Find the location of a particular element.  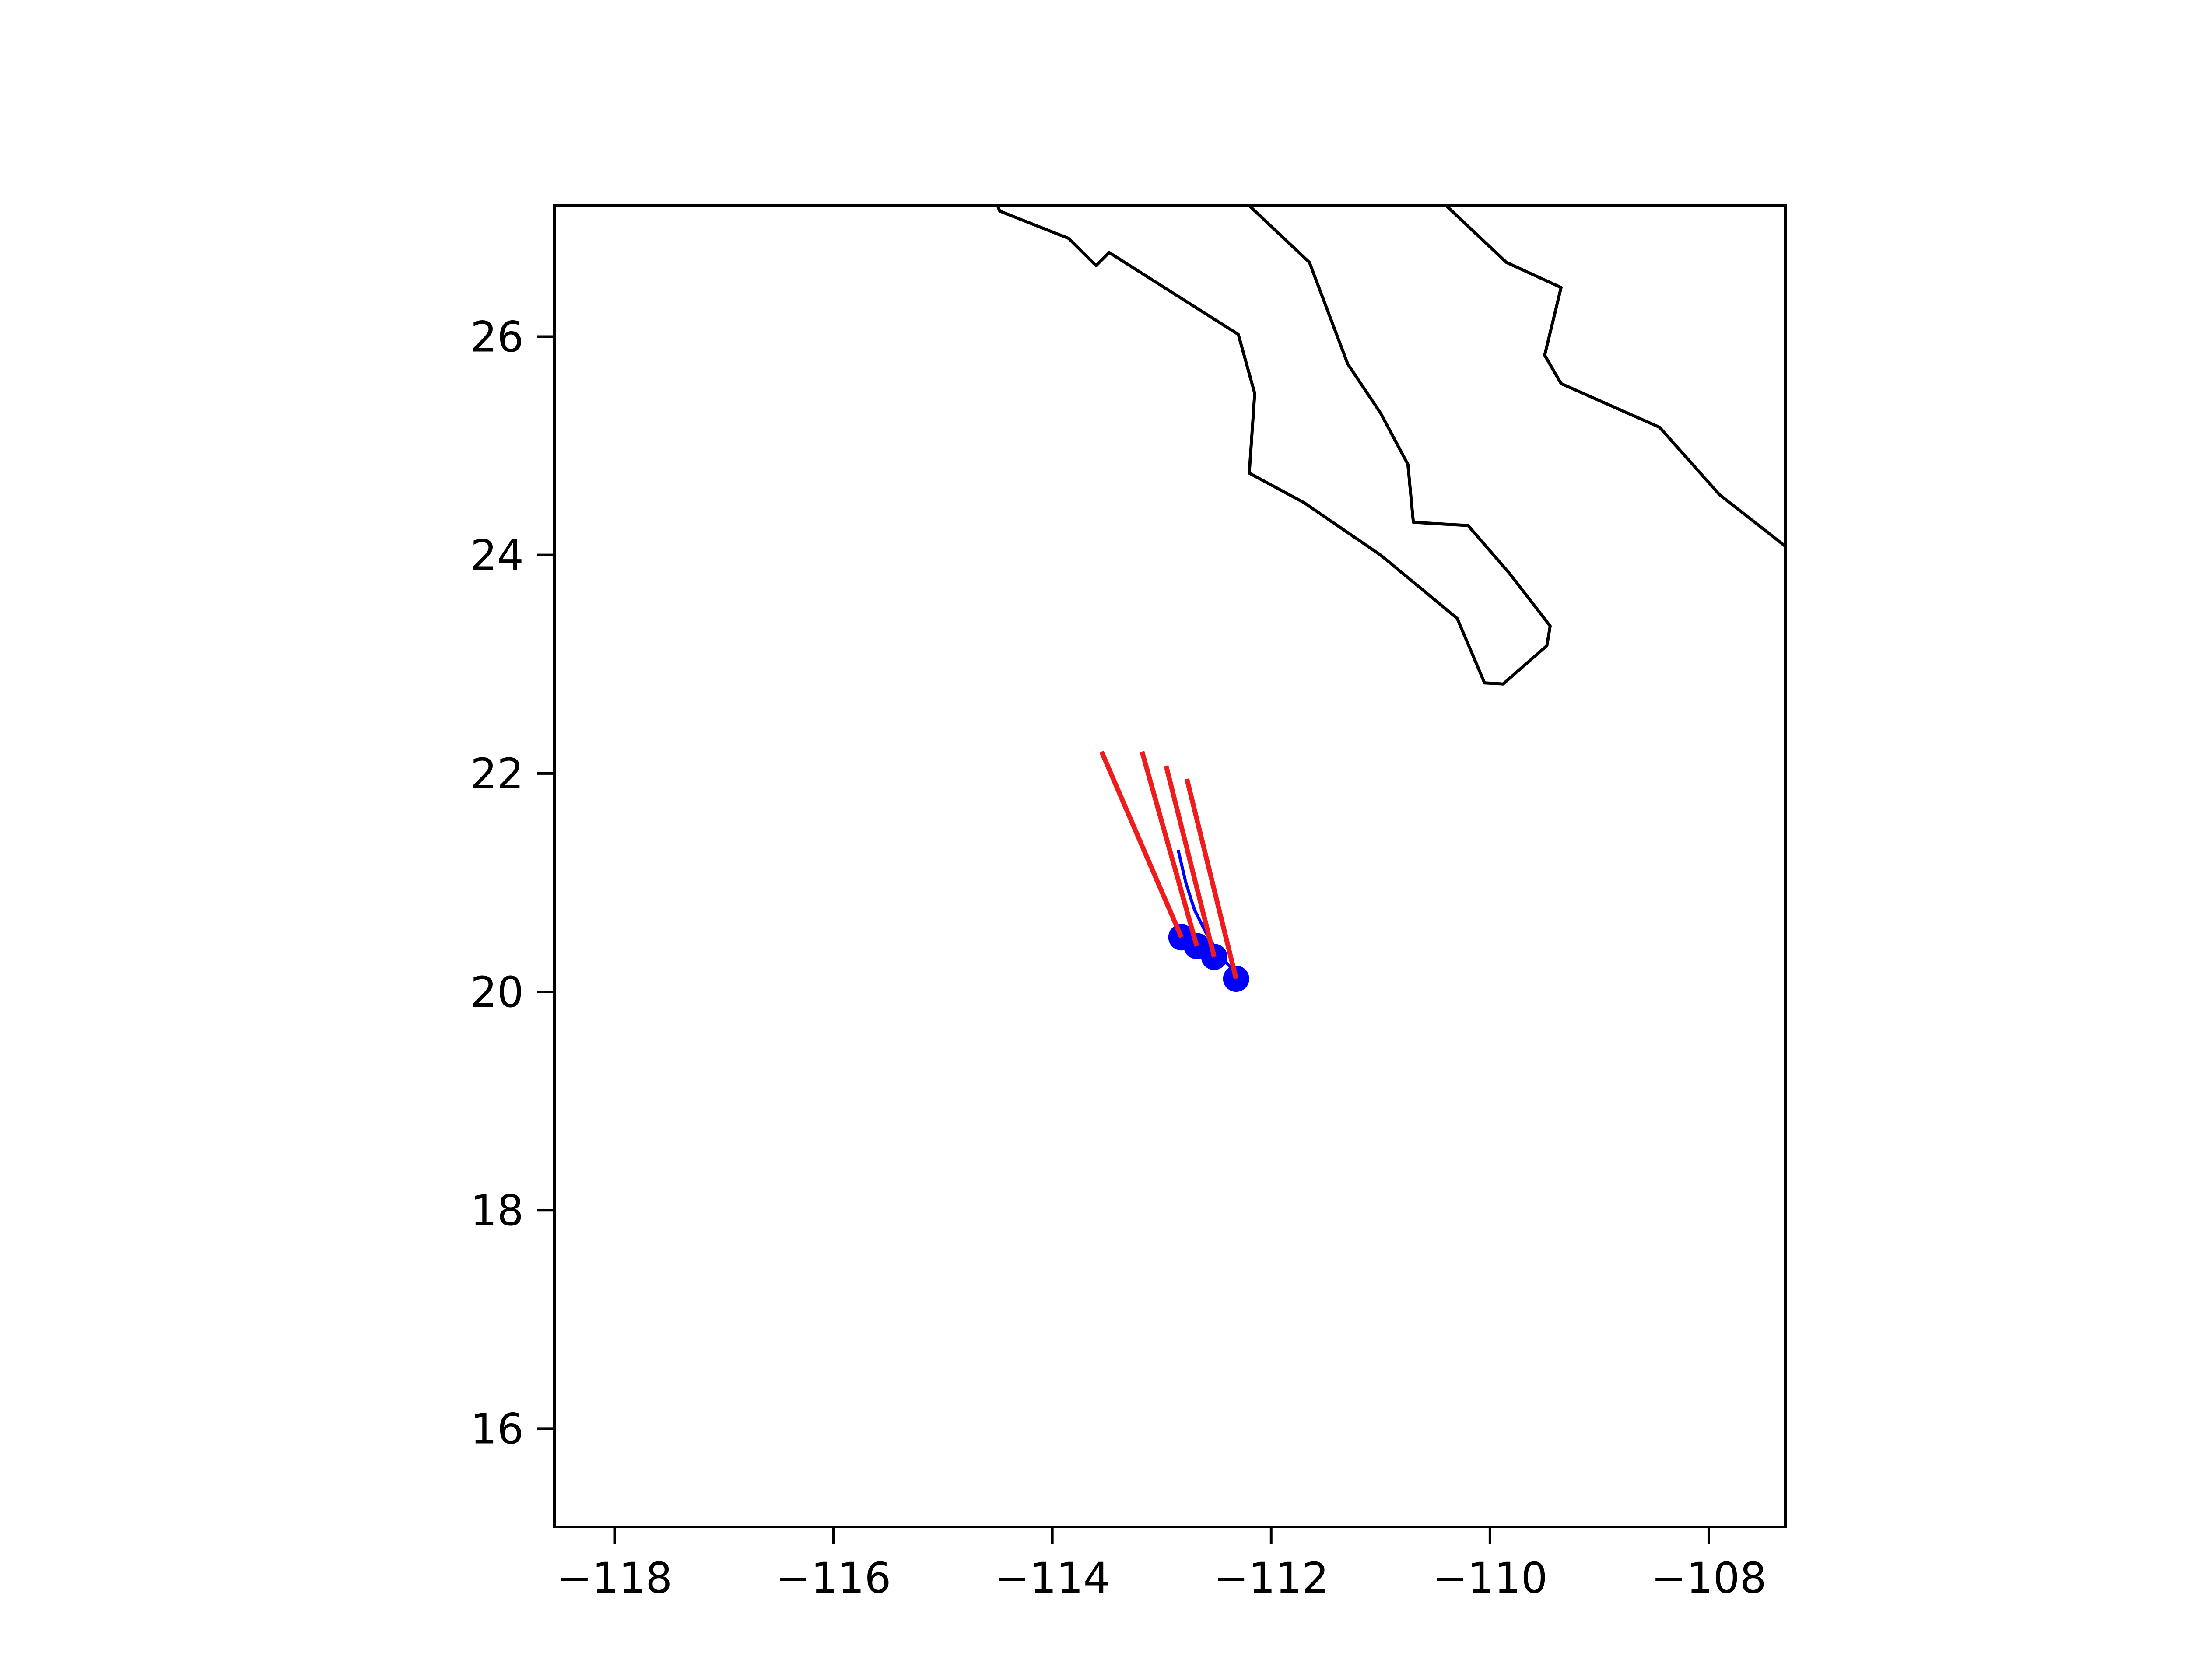

x-tick-label: −110 is located at coordinates (1490, 1578).